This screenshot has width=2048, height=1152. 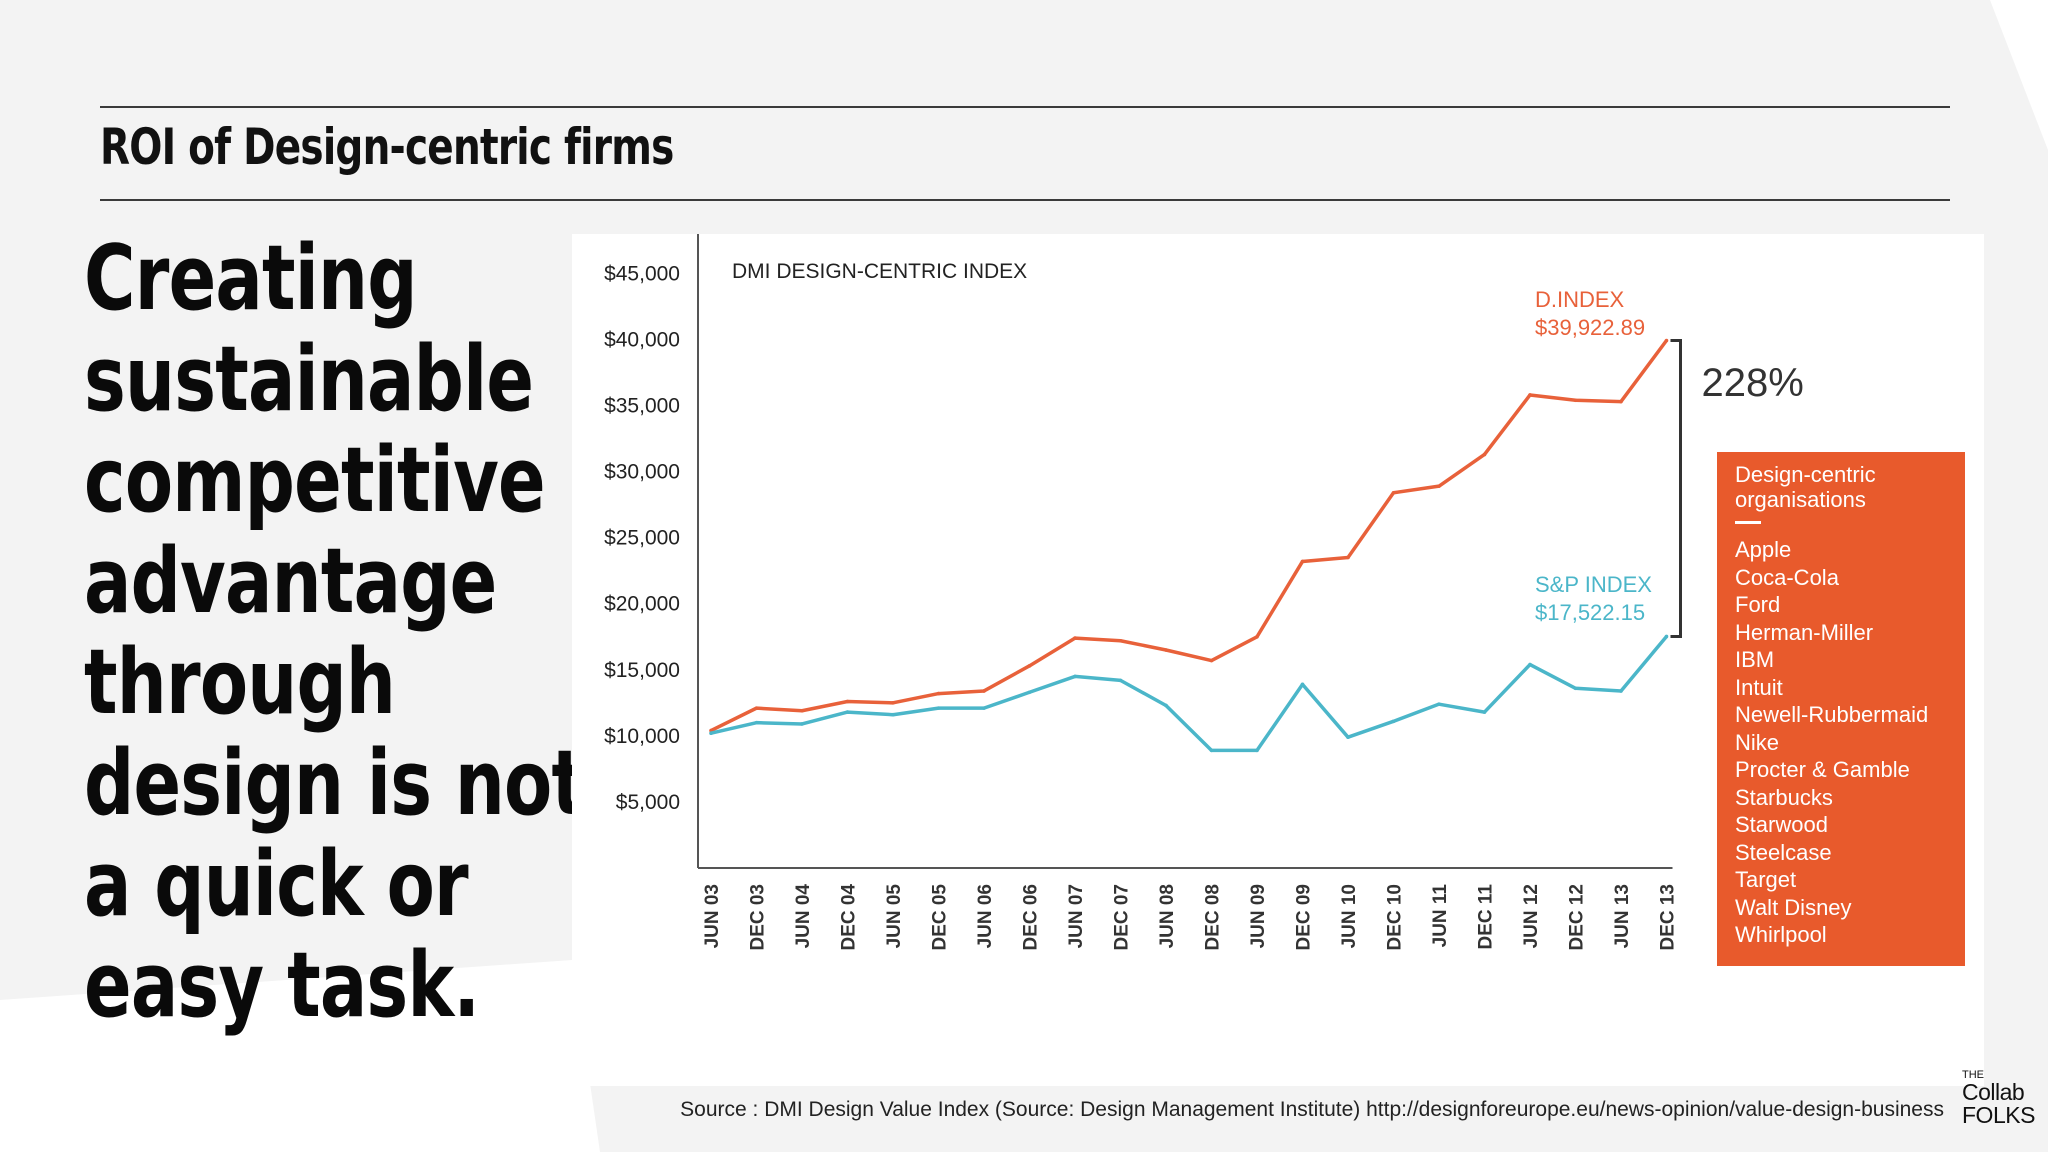 What do you see at coordinates (803, 916) in the screenshot?
I see `x-tick-label: JUN 04` at bounding box center [803, 916].